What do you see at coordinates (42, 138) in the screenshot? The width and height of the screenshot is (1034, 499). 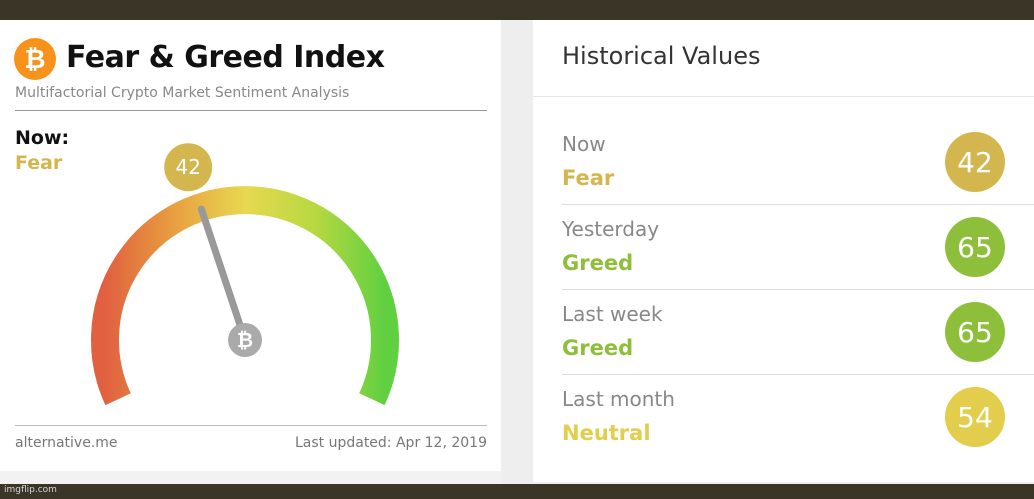 I see `now-label: Now:` at bounding box center [42, 138].